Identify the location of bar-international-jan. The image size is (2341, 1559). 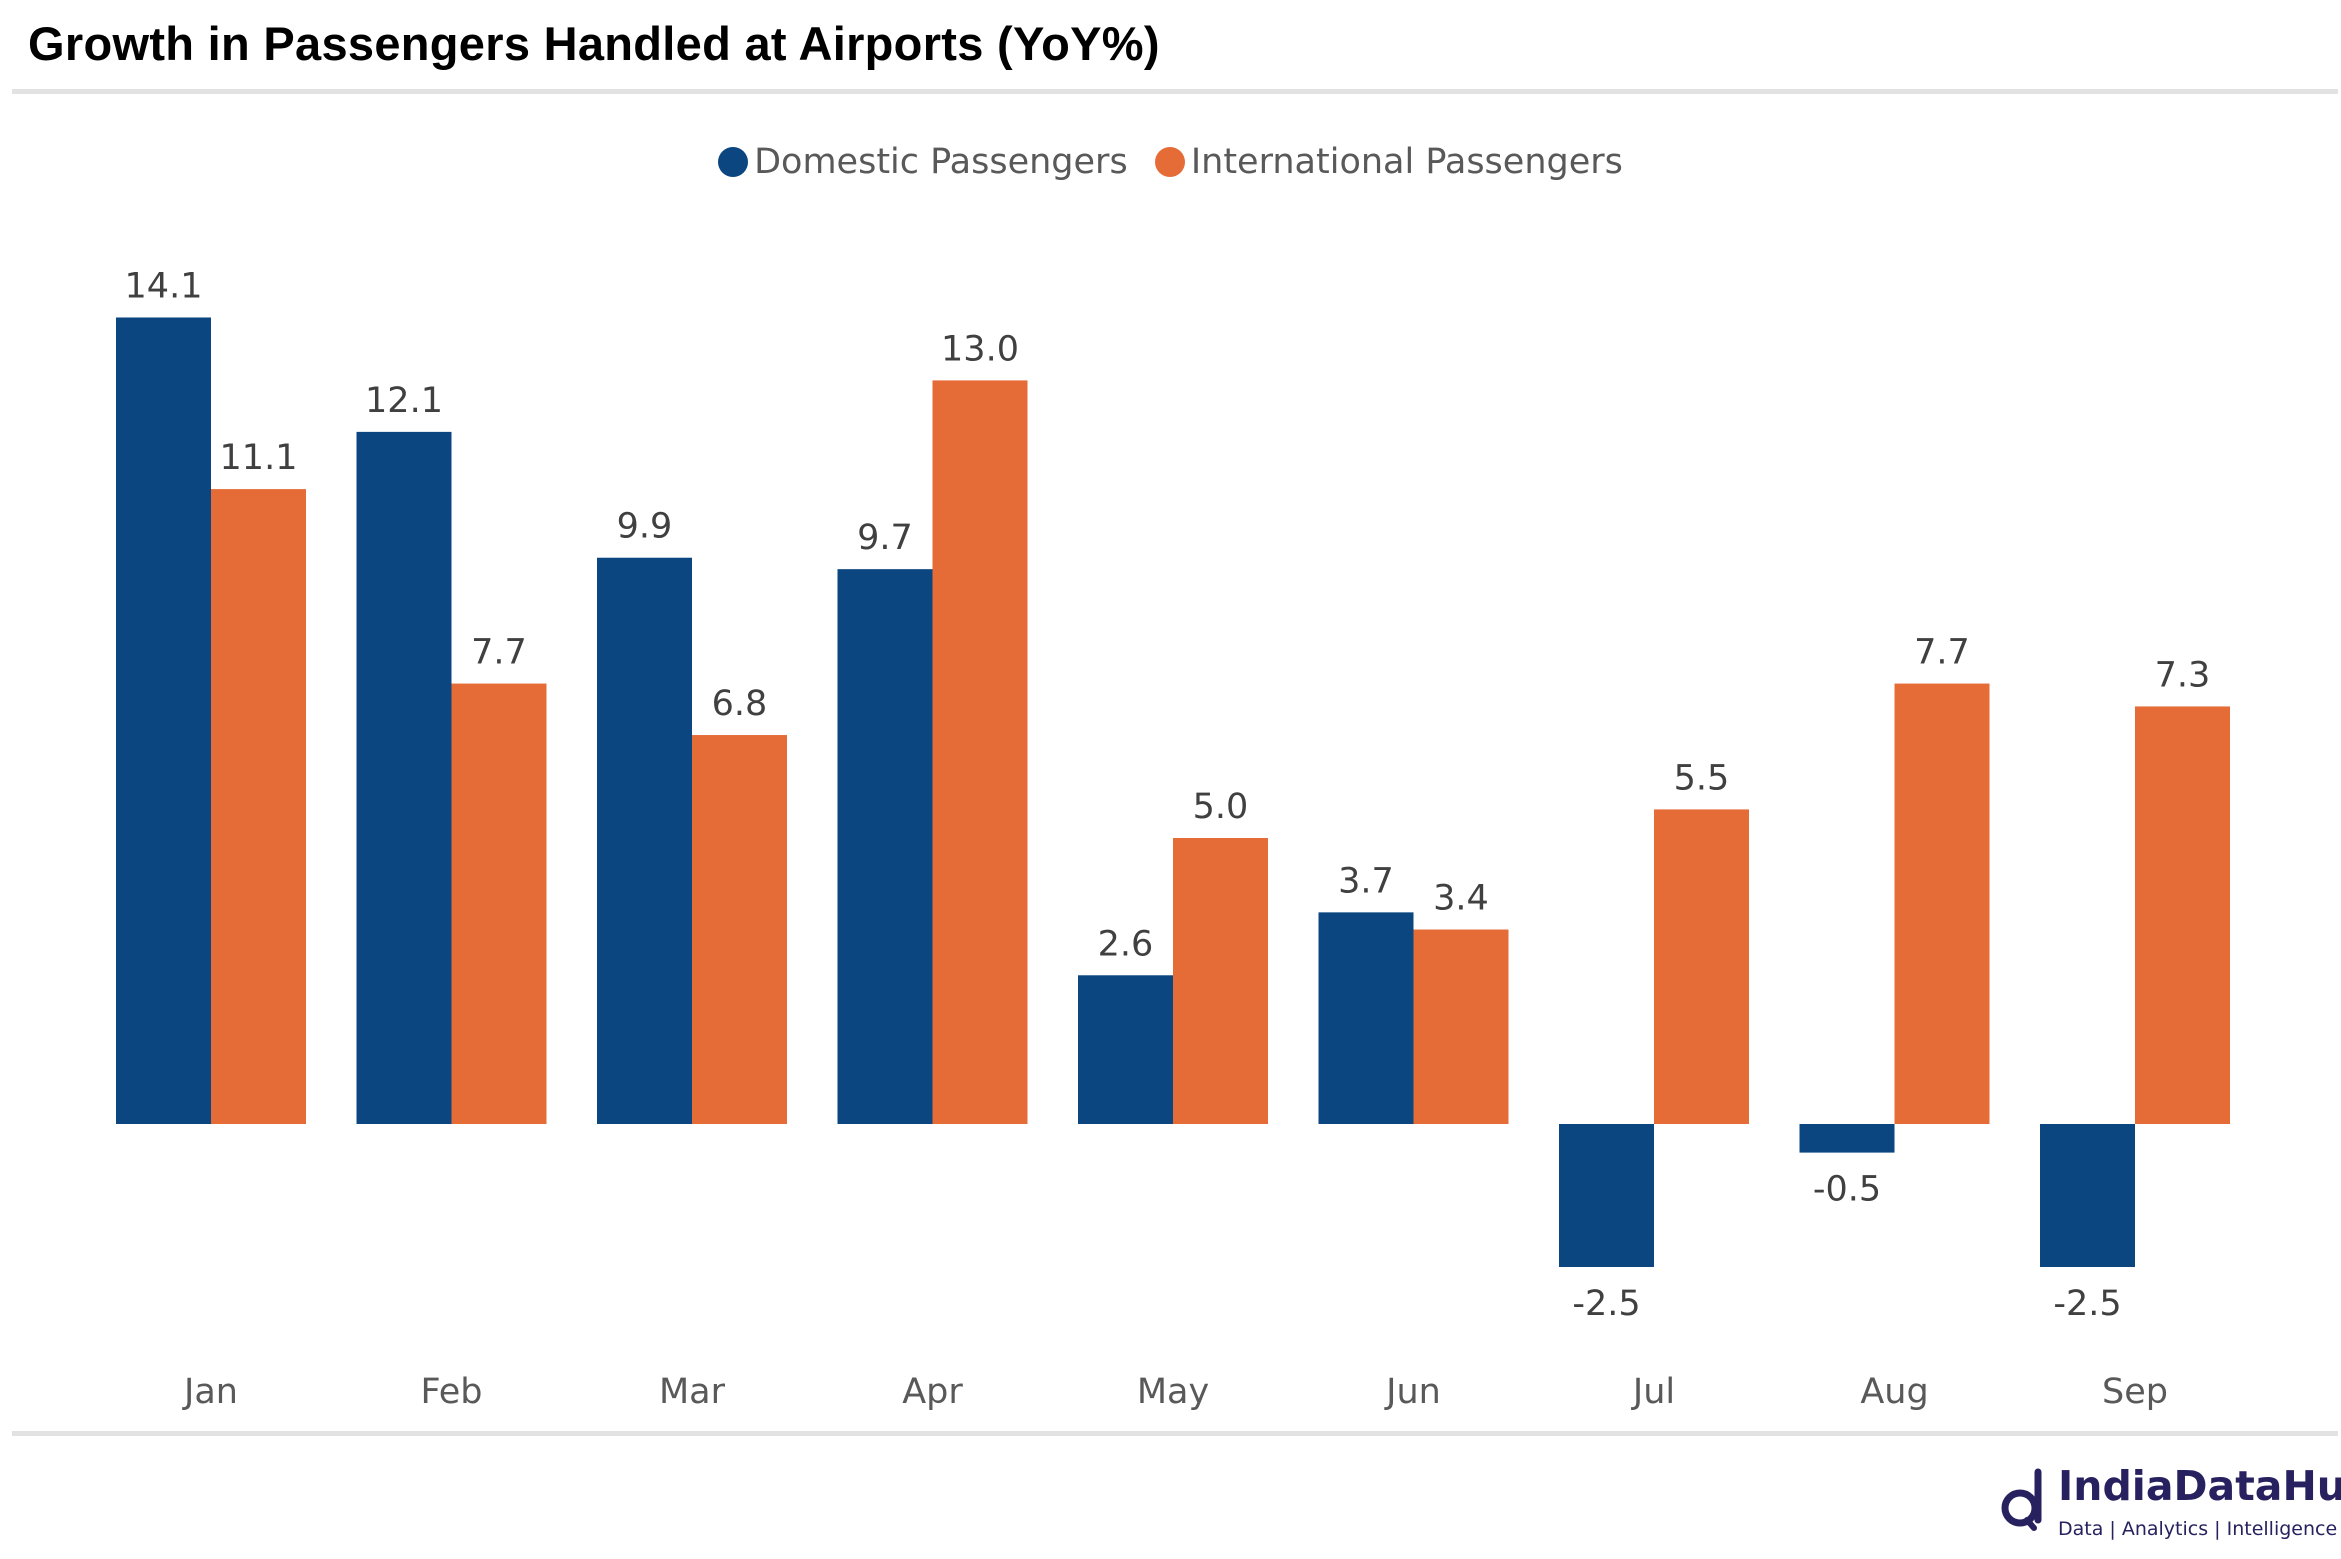
(258, 807).